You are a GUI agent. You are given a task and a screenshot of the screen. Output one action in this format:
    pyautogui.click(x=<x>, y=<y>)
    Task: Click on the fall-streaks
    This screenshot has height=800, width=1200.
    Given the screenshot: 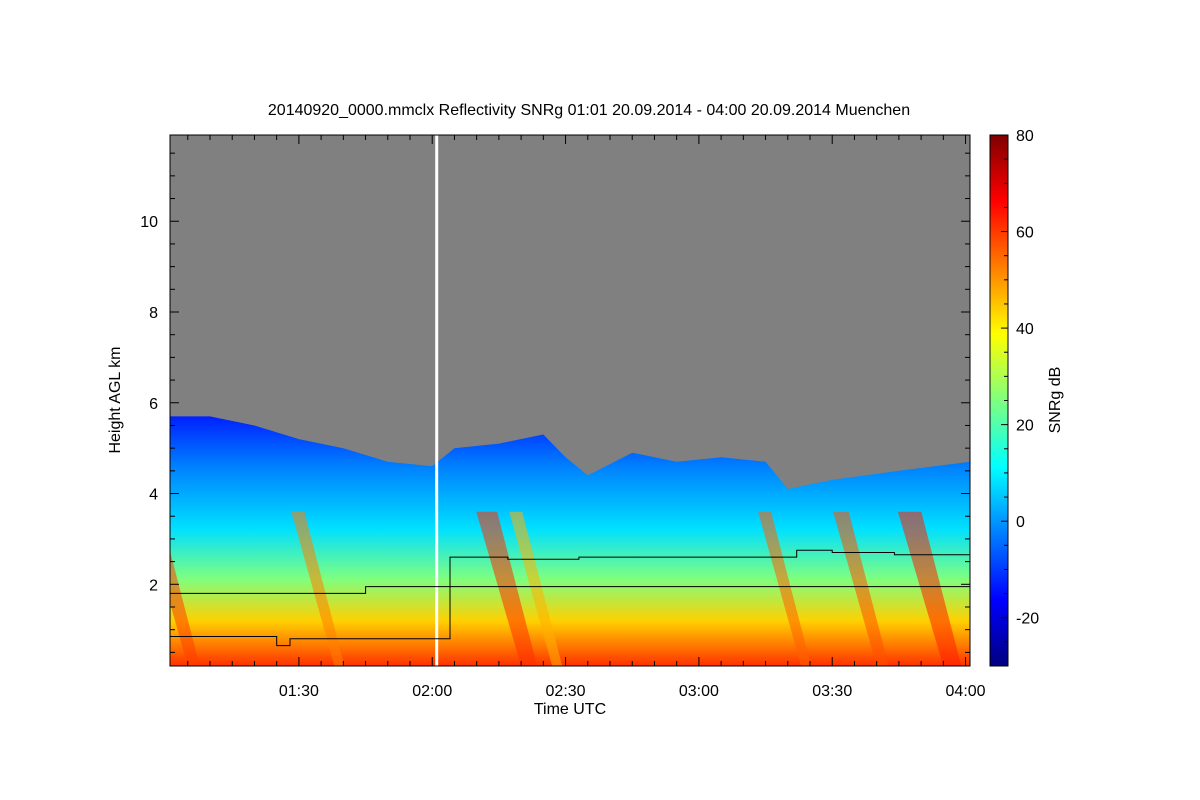 What is the action you would take?
    pyautogui.click(x=566, y=588)
    